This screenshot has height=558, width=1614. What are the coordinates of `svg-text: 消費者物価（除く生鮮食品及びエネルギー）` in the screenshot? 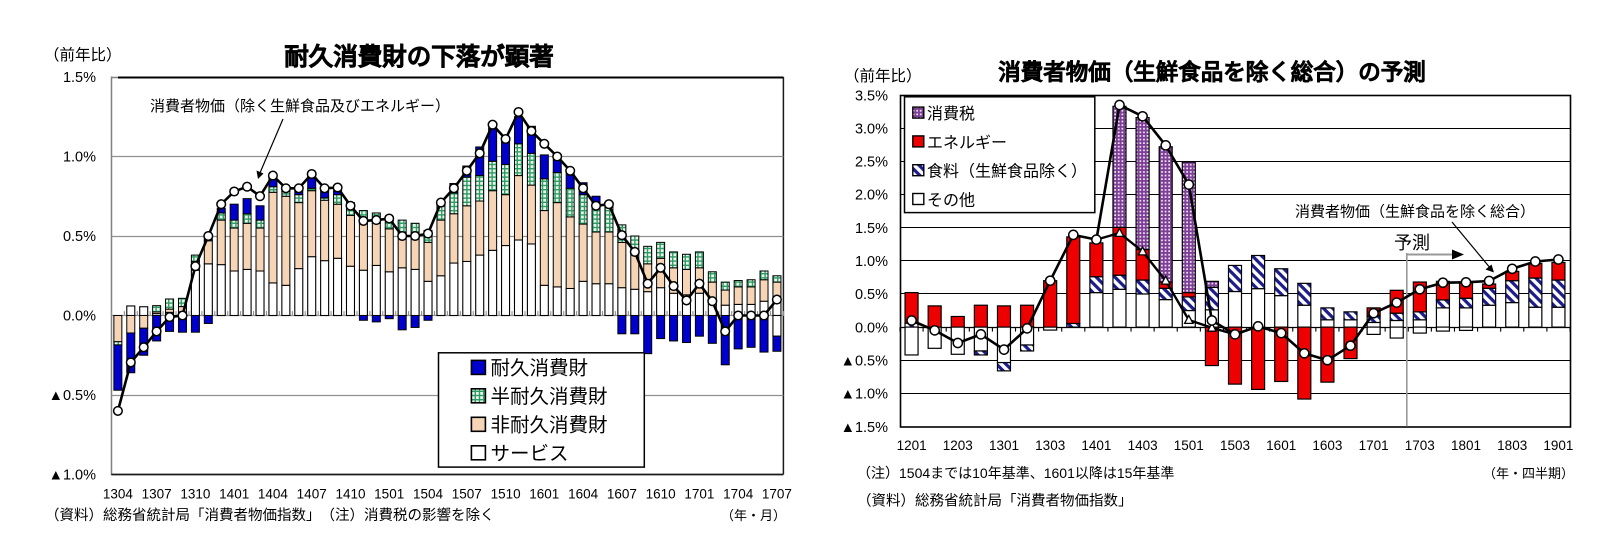 It's located at (300, 106).